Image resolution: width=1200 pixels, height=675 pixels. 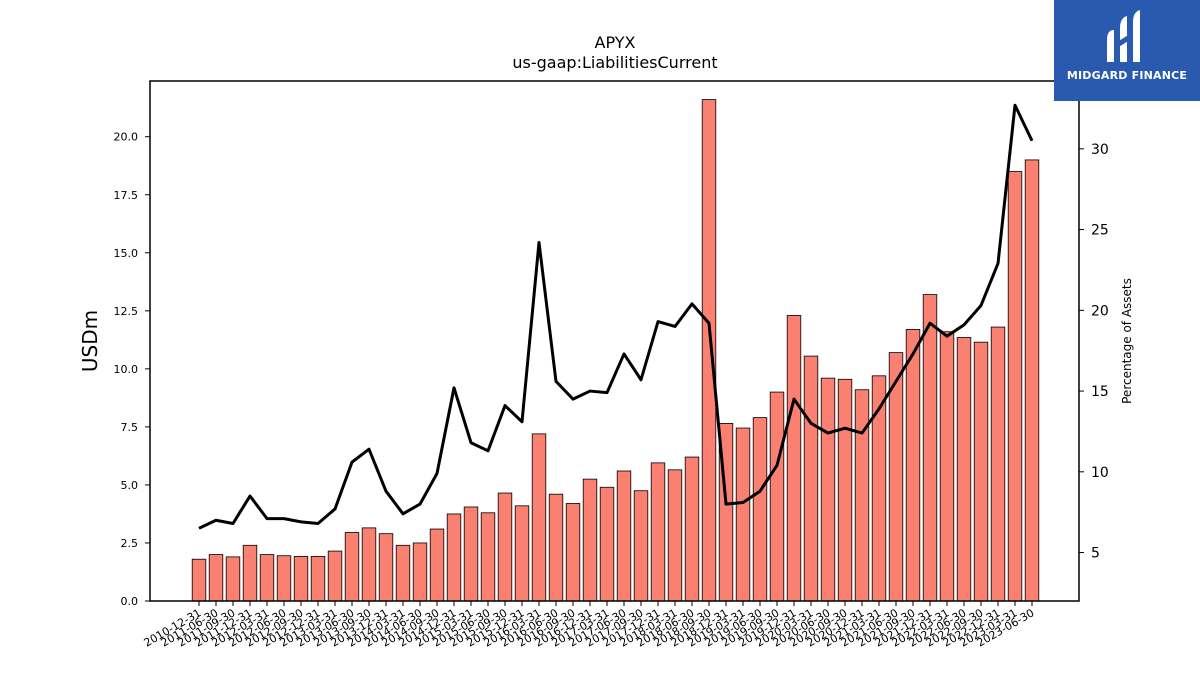 I want to click on midgard-logo-icon, so click(x=1123, y=36).